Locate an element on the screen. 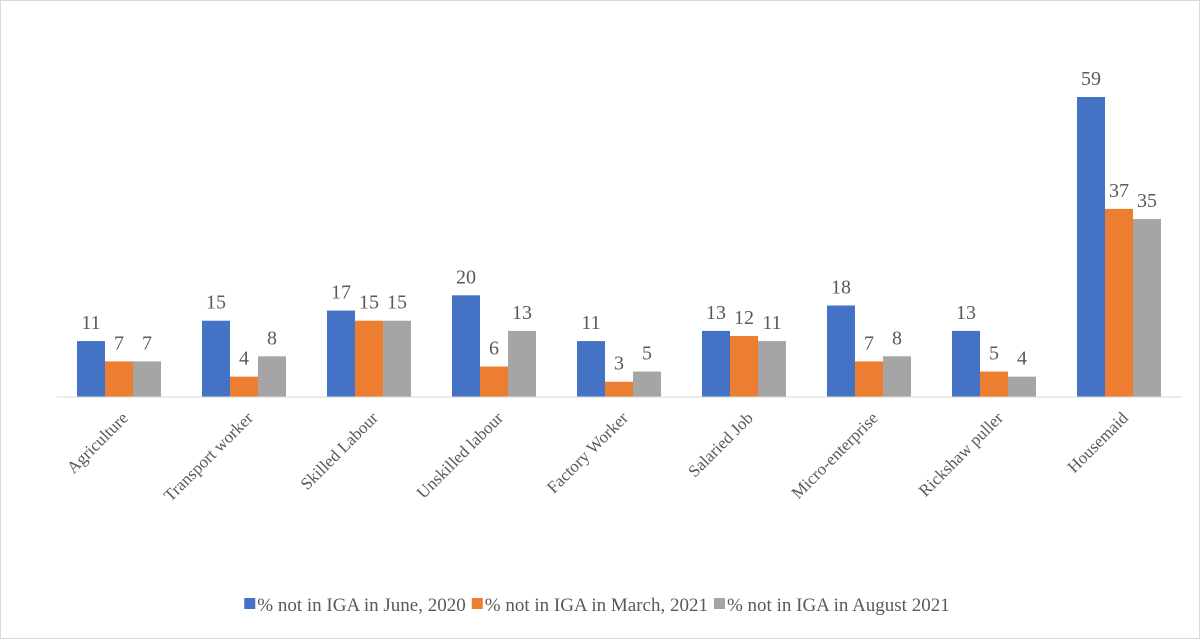  data-label: 20 is located at coordinates (466, 277).